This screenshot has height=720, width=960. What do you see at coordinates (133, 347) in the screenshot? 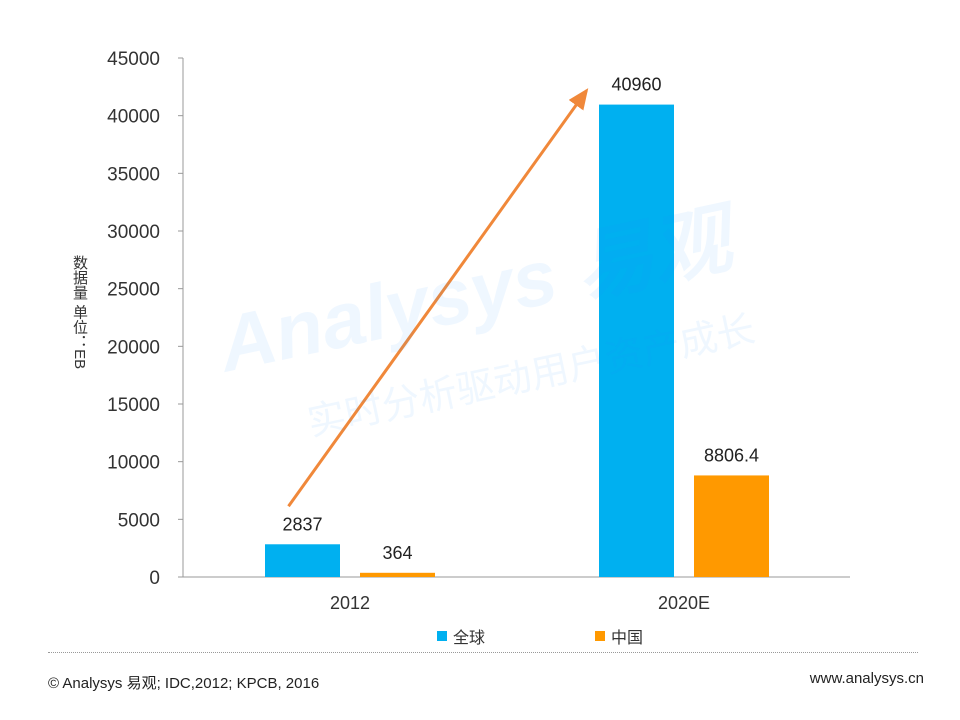
I see `y-tick-label: 20000` at bounding box center [133, 347].